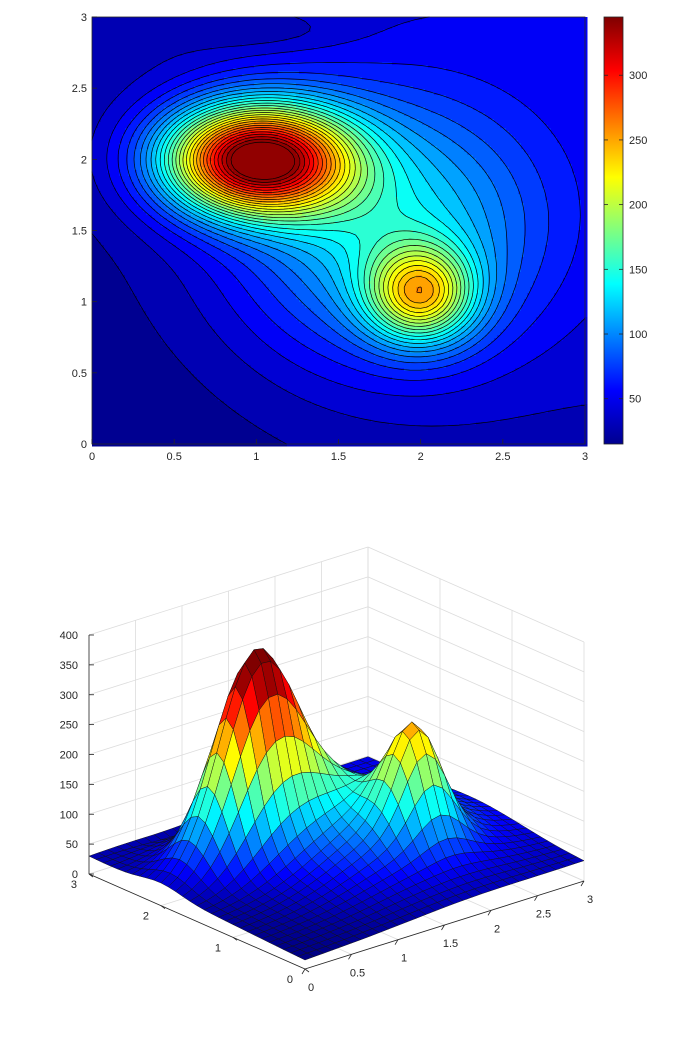  Describe the element at coordinates (69, 636) in the screenshot. I see `surface-z-tick-label: 400` at that location.